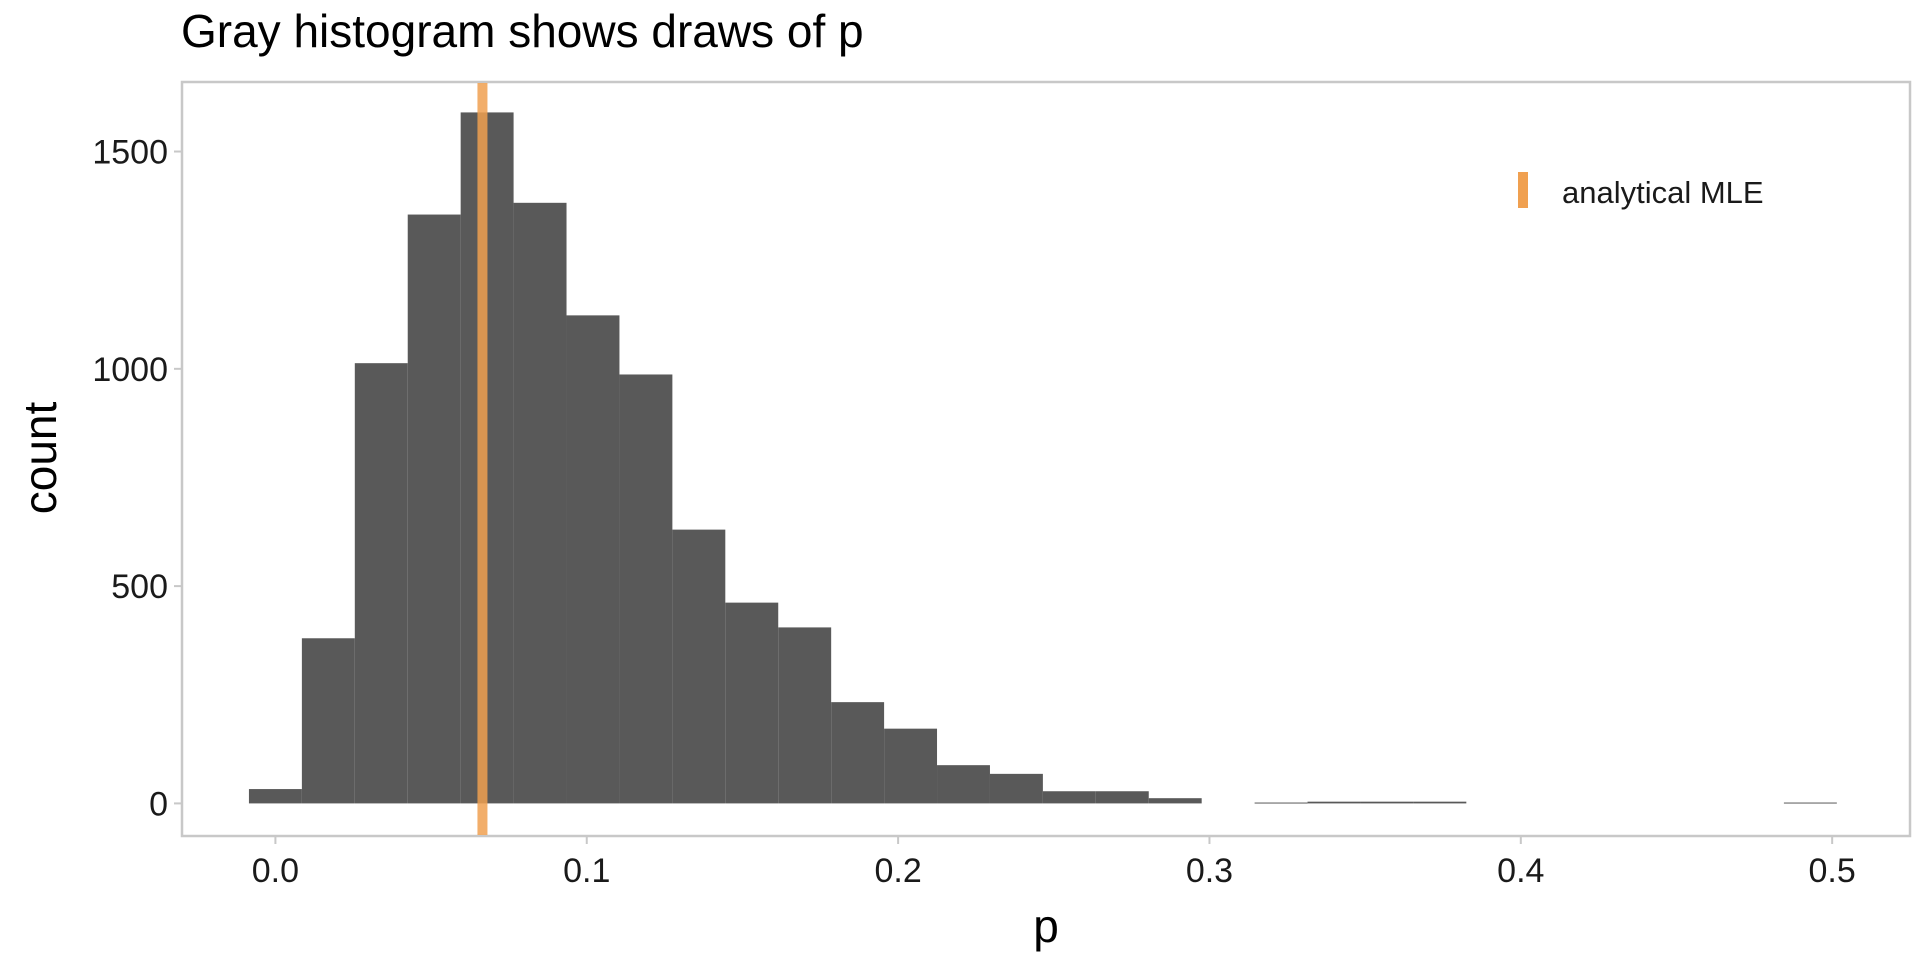 The width and height of the screenshot is (1920, 960). I want to click on x-tick-label-0: 0.0, so click(275, 871).